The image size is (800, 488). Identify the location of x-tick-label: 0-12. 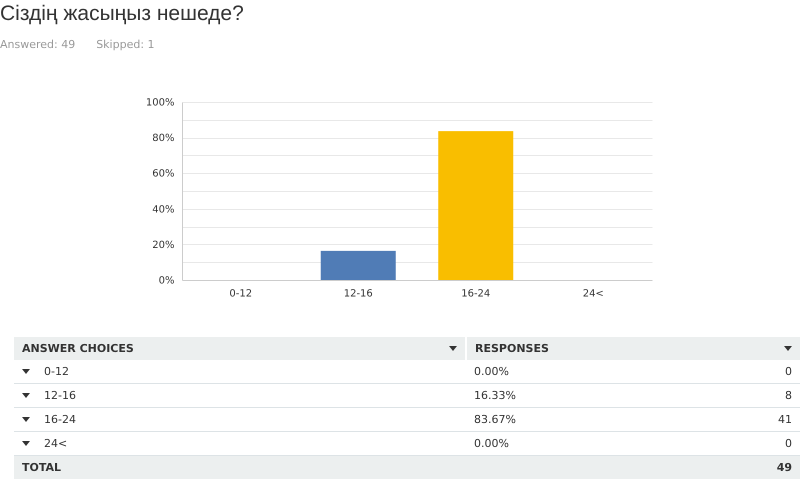
(240, 294).